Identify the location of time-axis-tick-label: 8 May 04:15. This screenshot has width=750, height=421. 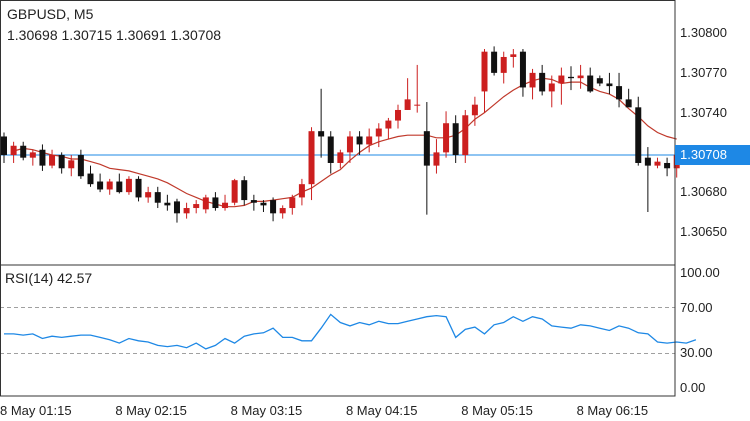
(381, 410).